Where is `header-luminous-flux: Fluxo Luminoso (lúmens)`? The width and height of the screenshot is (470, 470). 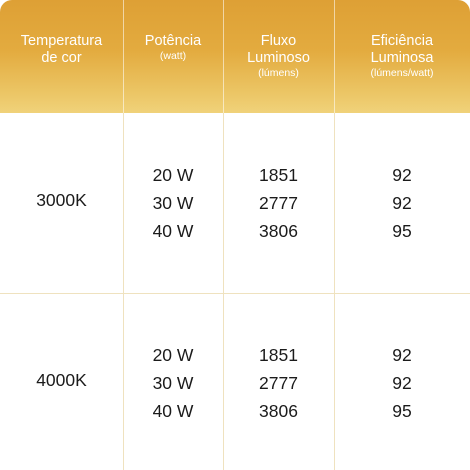
header-luminous-flux: Fluxo Luminoso (lúmens) is located at coordinates (278, 56).